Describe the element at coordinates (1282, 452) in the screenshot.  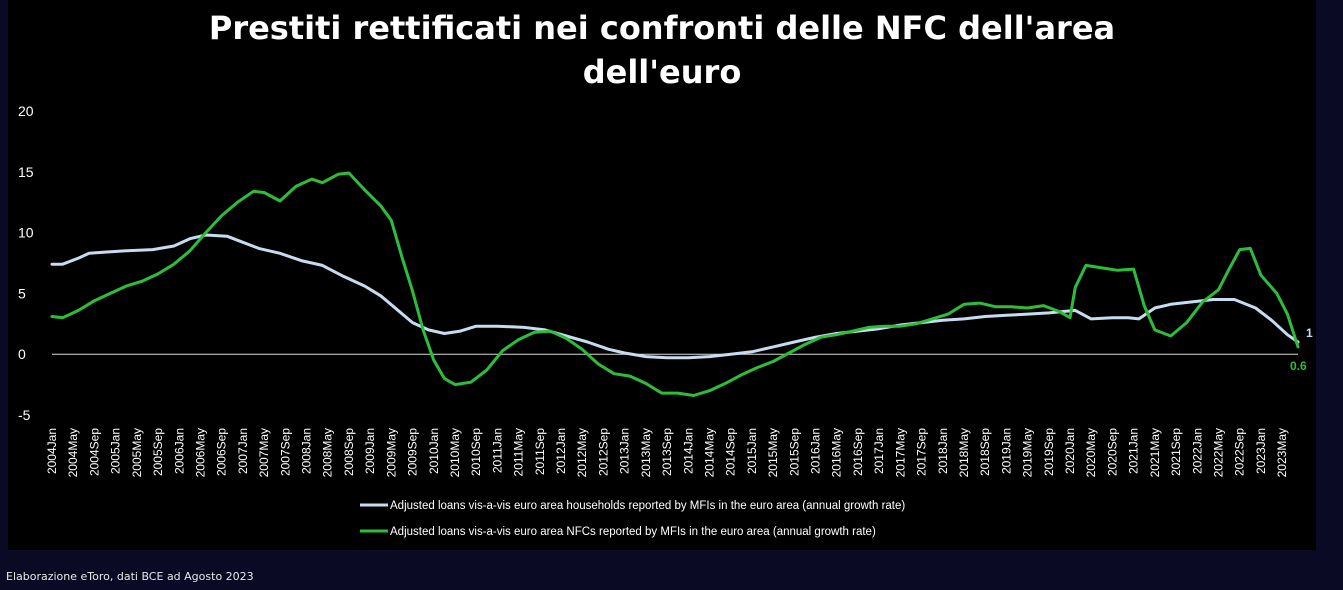
I see `x-tick-label: 2023May` at that location.